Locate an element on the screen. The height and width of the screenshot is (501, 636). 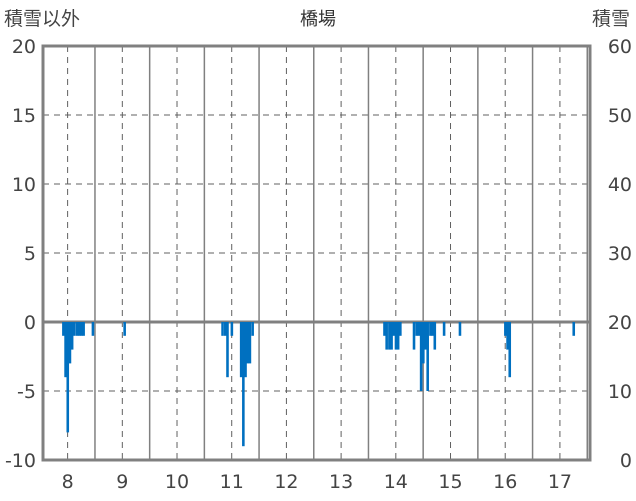
x-tick-label: 8 is located at coordinates (68, 482).